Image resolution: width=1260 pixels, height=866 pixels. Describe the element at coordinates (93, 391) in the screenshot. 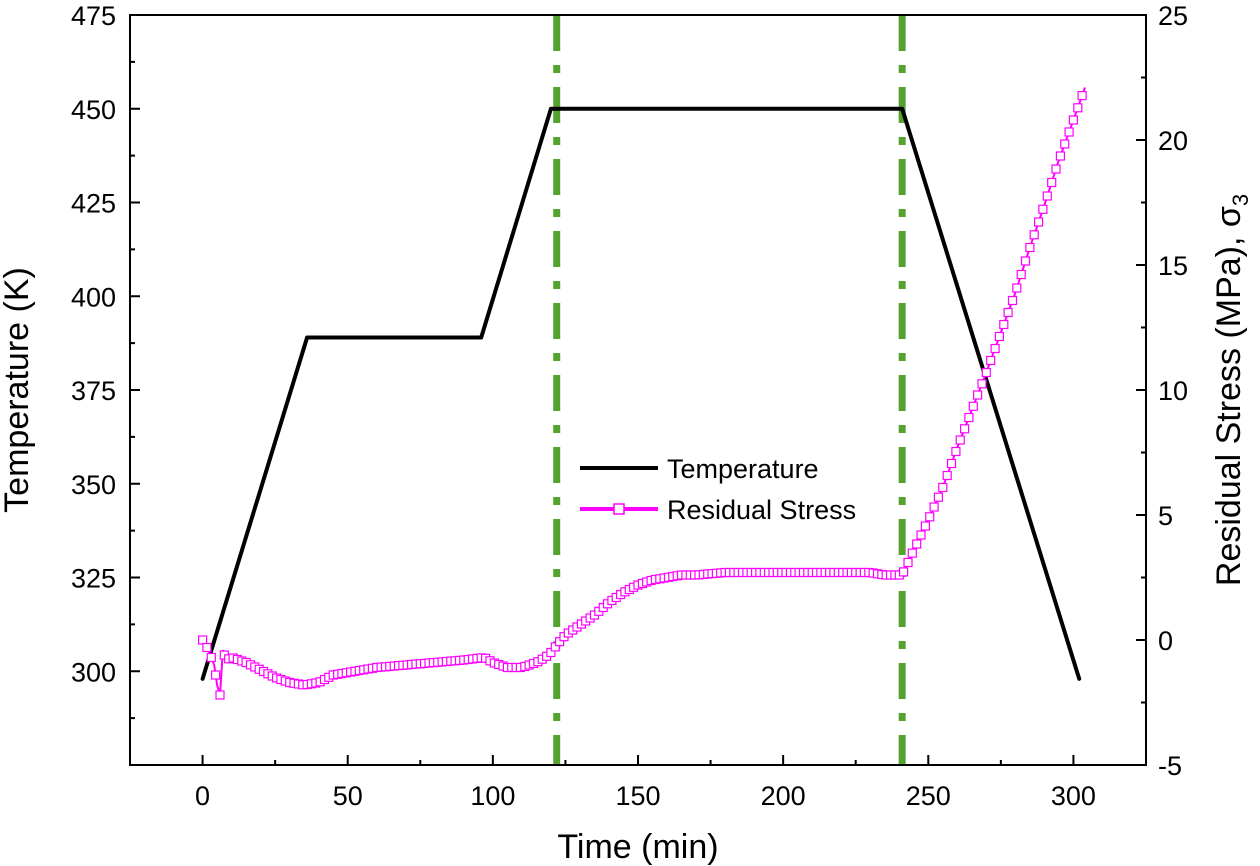

I see `y-left-tick-label-375: 375` at that location.